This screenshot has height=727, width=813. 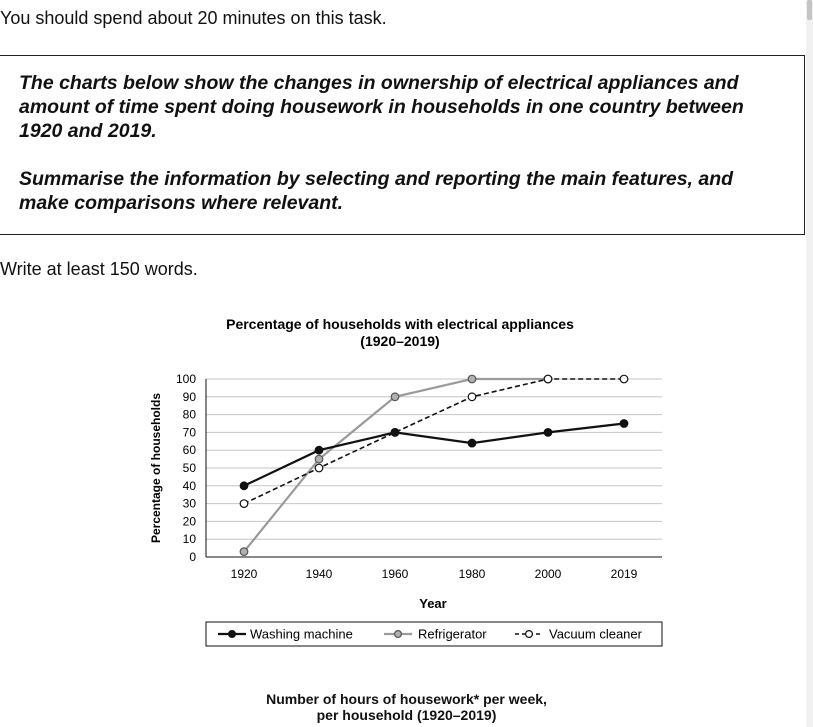 I want to click on x-tick-label: 1980, so click(x=472, y=574).